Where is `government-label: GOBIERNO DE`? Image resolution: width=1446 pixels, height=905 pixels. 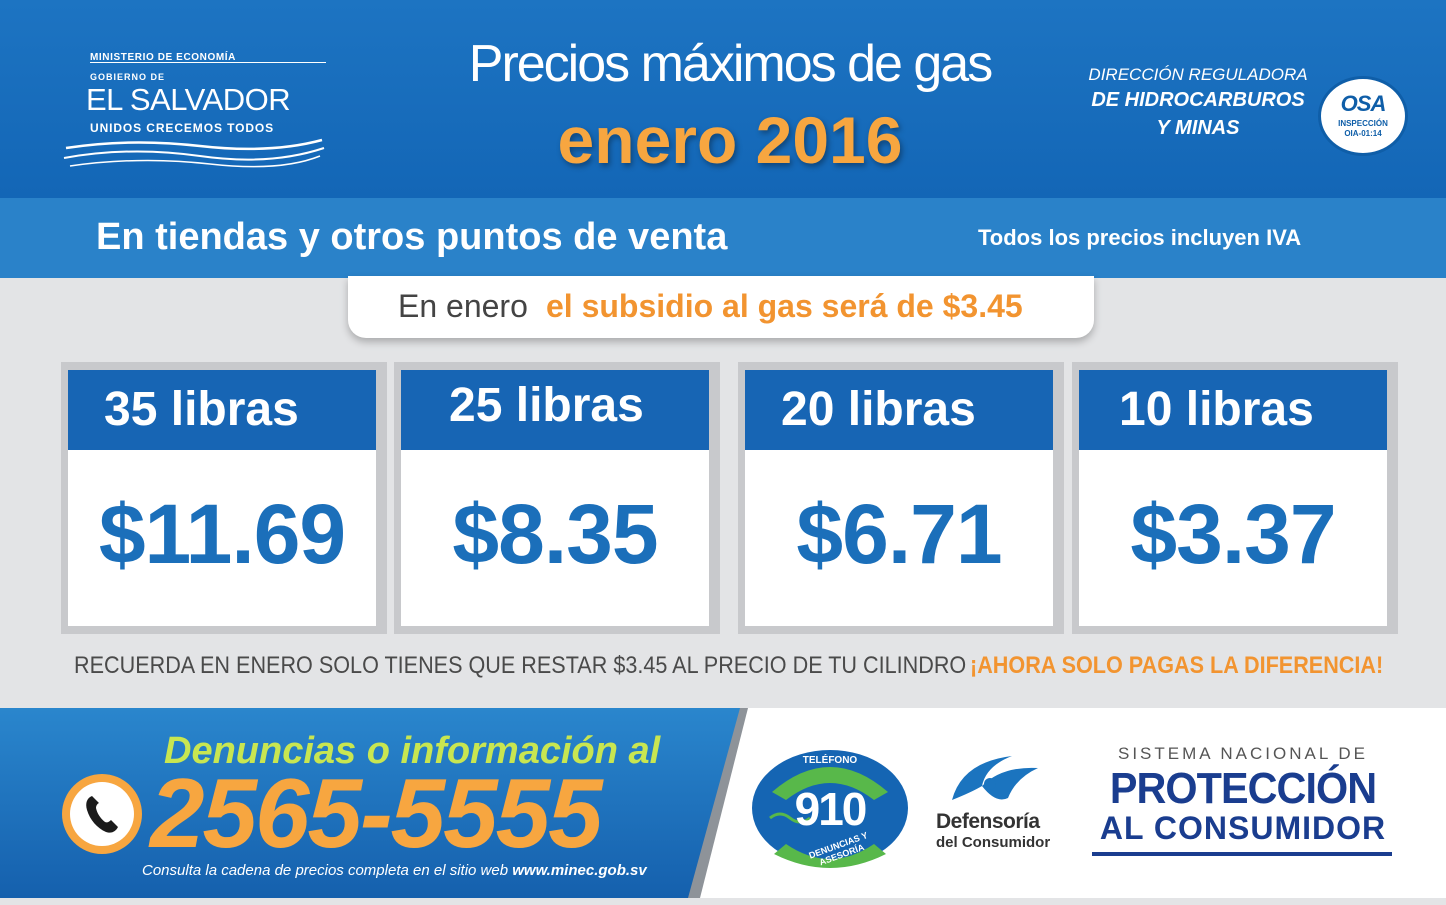 government-label: GOBIERNO DE is located at coordinates (128, 77).